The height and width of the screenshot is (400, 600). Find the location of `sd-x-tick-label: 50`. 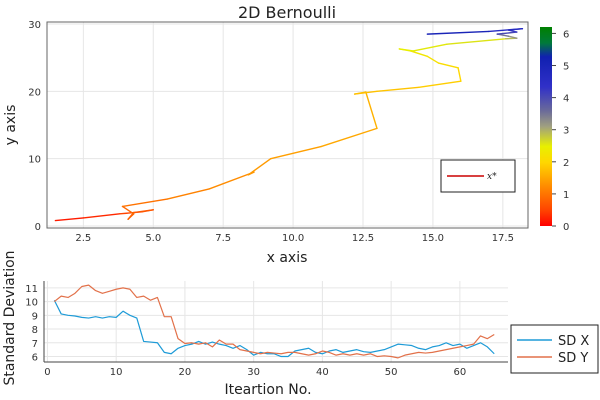

sd-x-tick-label: 50 is located at coordinates (391, 372).